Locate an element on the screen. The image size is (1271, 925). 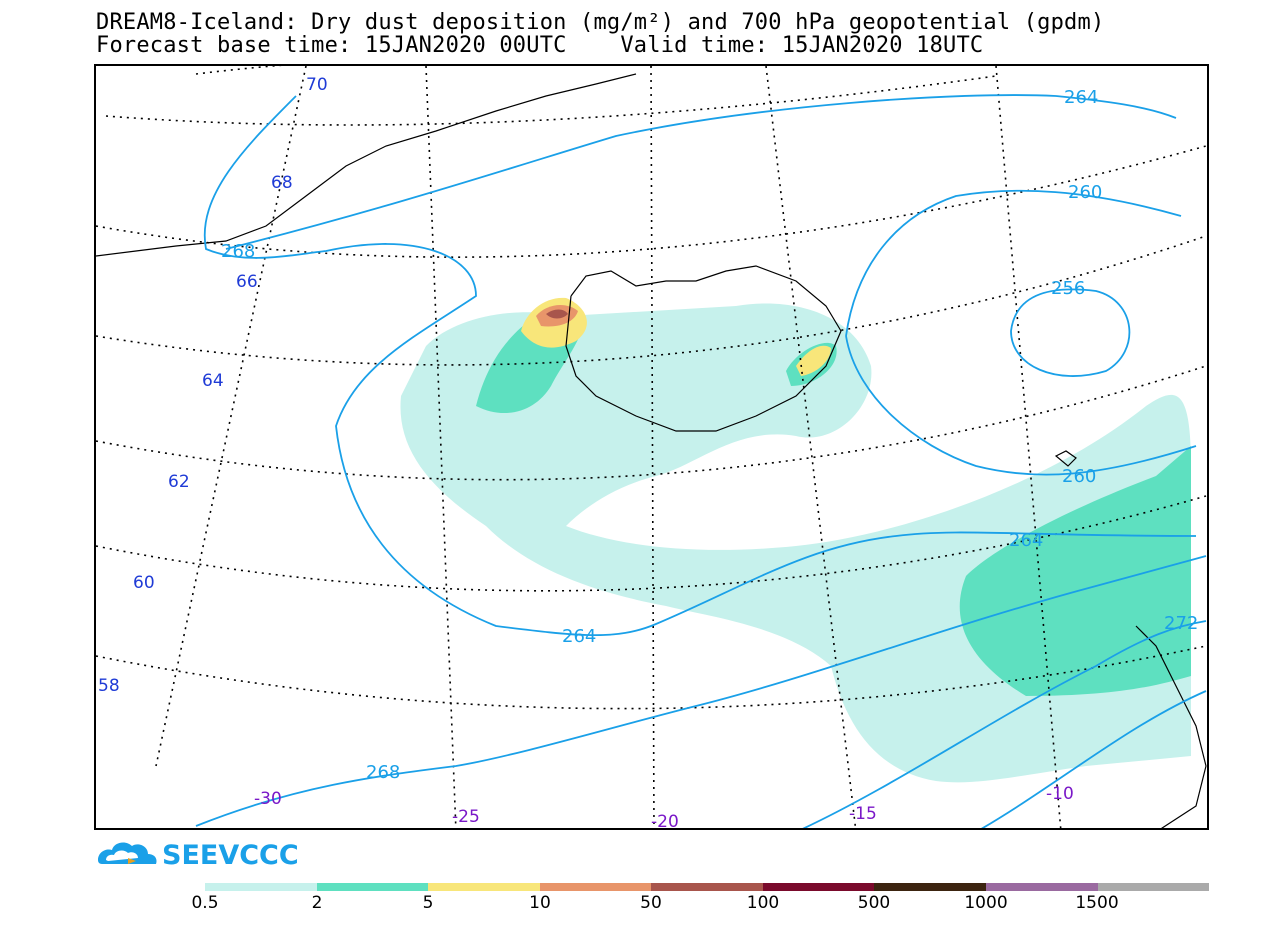
longitude-label-30: -30 is located at coordinates (268, 799).